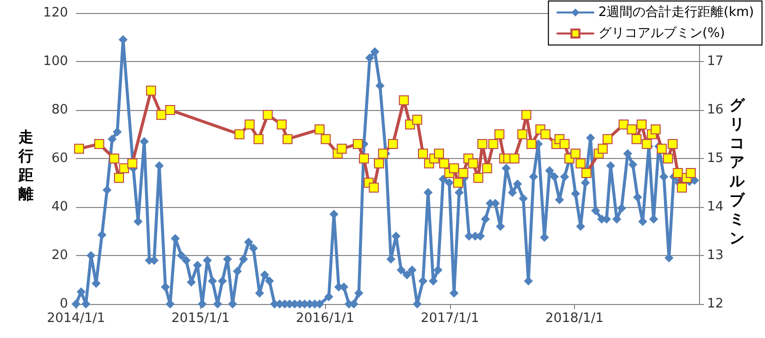 This screenshot has width=765, height=338. Describe the element at coordinates (715, 61) in the screenshot. I see `y2-tick-label: 17` at that location.